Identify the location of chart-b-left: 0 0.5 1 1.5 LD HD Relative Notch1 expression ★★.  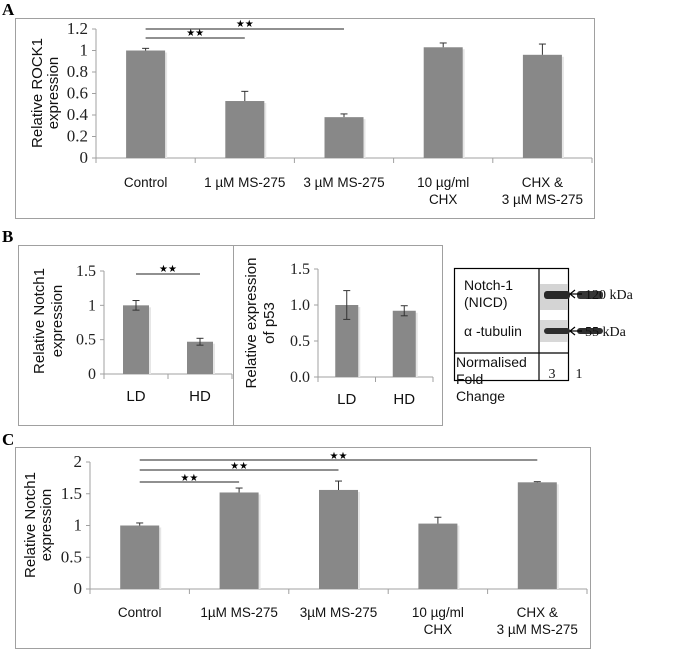
(132, 334).